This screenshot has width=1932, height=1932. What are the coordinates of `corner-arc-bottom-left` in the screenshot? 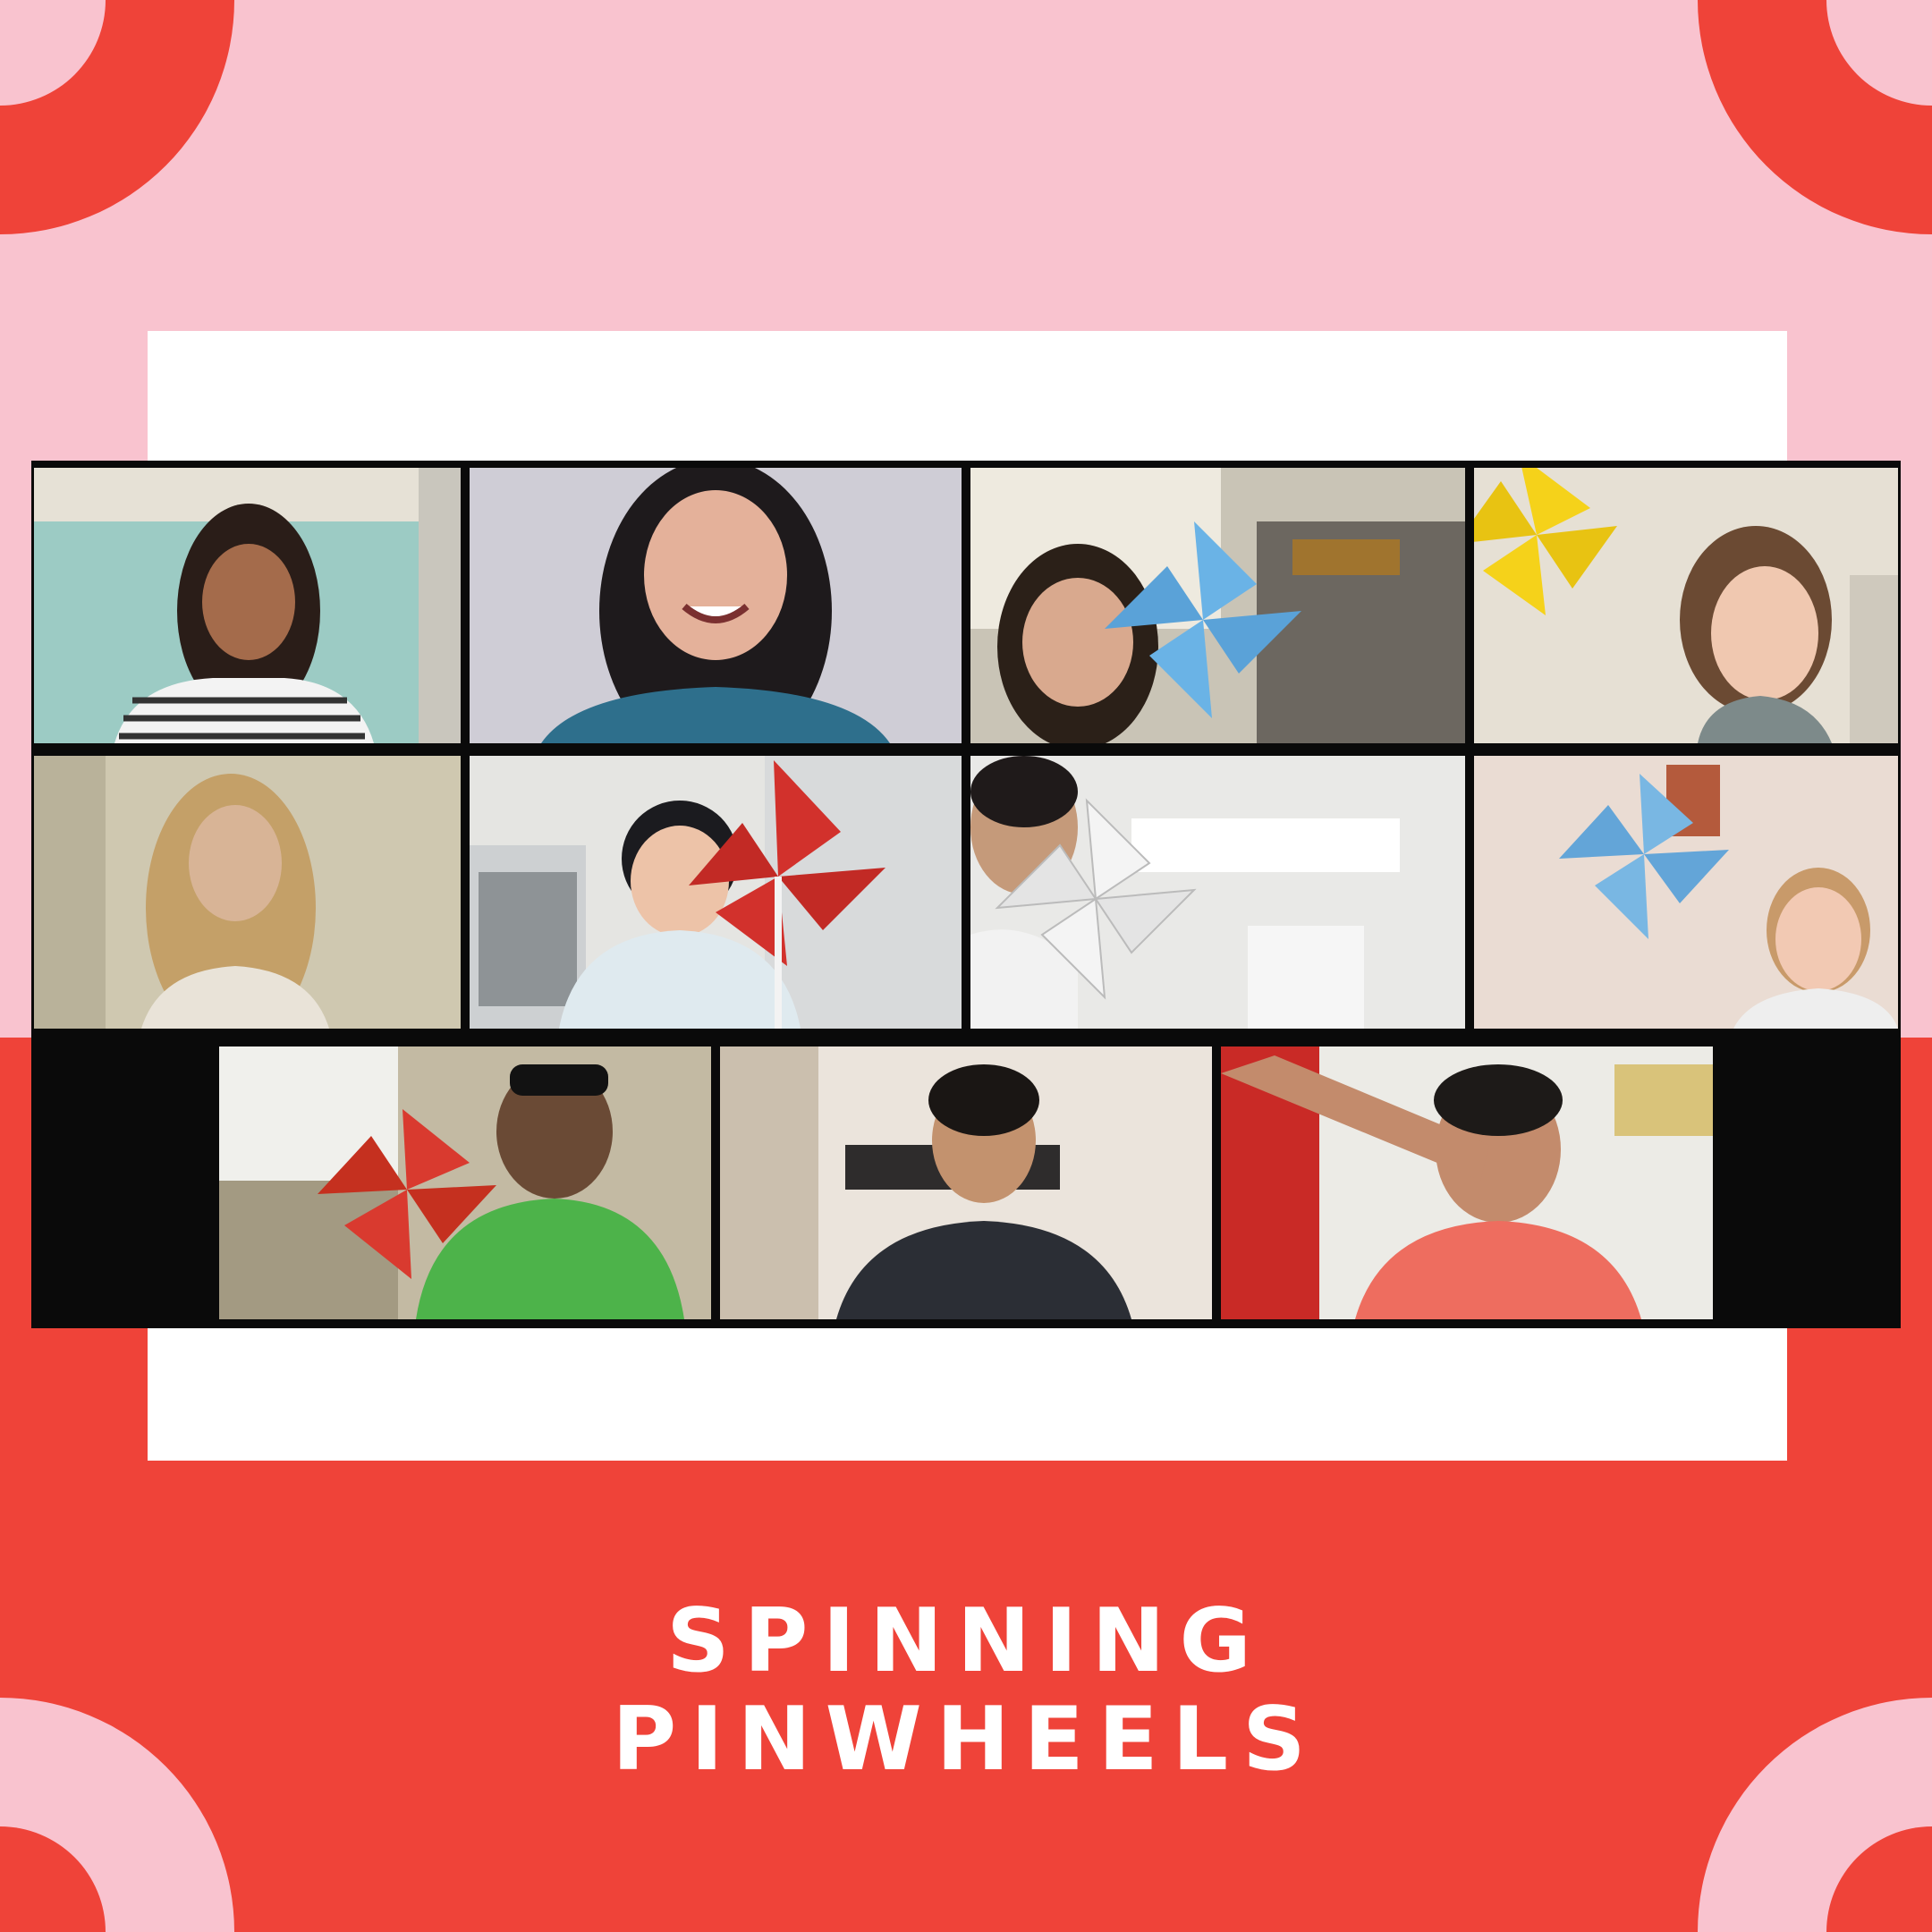 It's located at (250, 1681).